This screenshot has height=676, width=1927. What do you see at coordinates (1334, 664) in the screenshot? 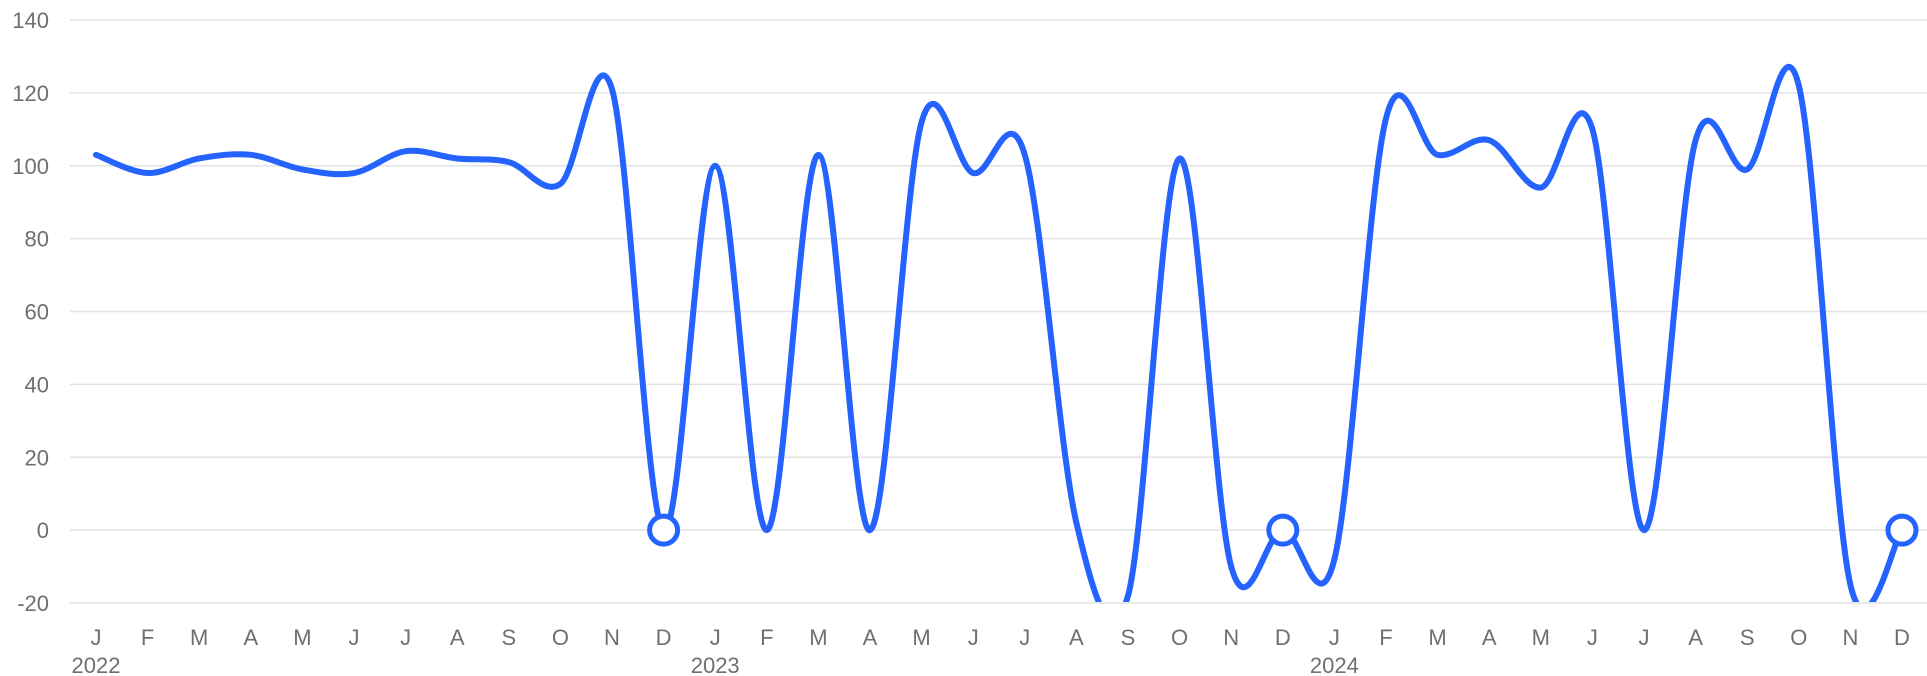
I see `year-label: 2024` at bounding box center [1334, 664].